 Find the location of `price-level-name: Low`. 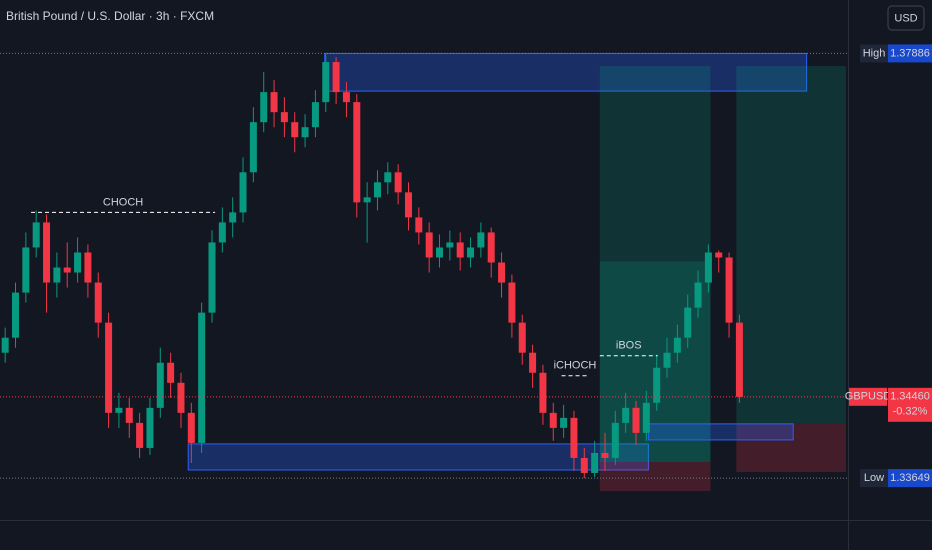

price-level-name: Low is located at coordinates (874, 478).